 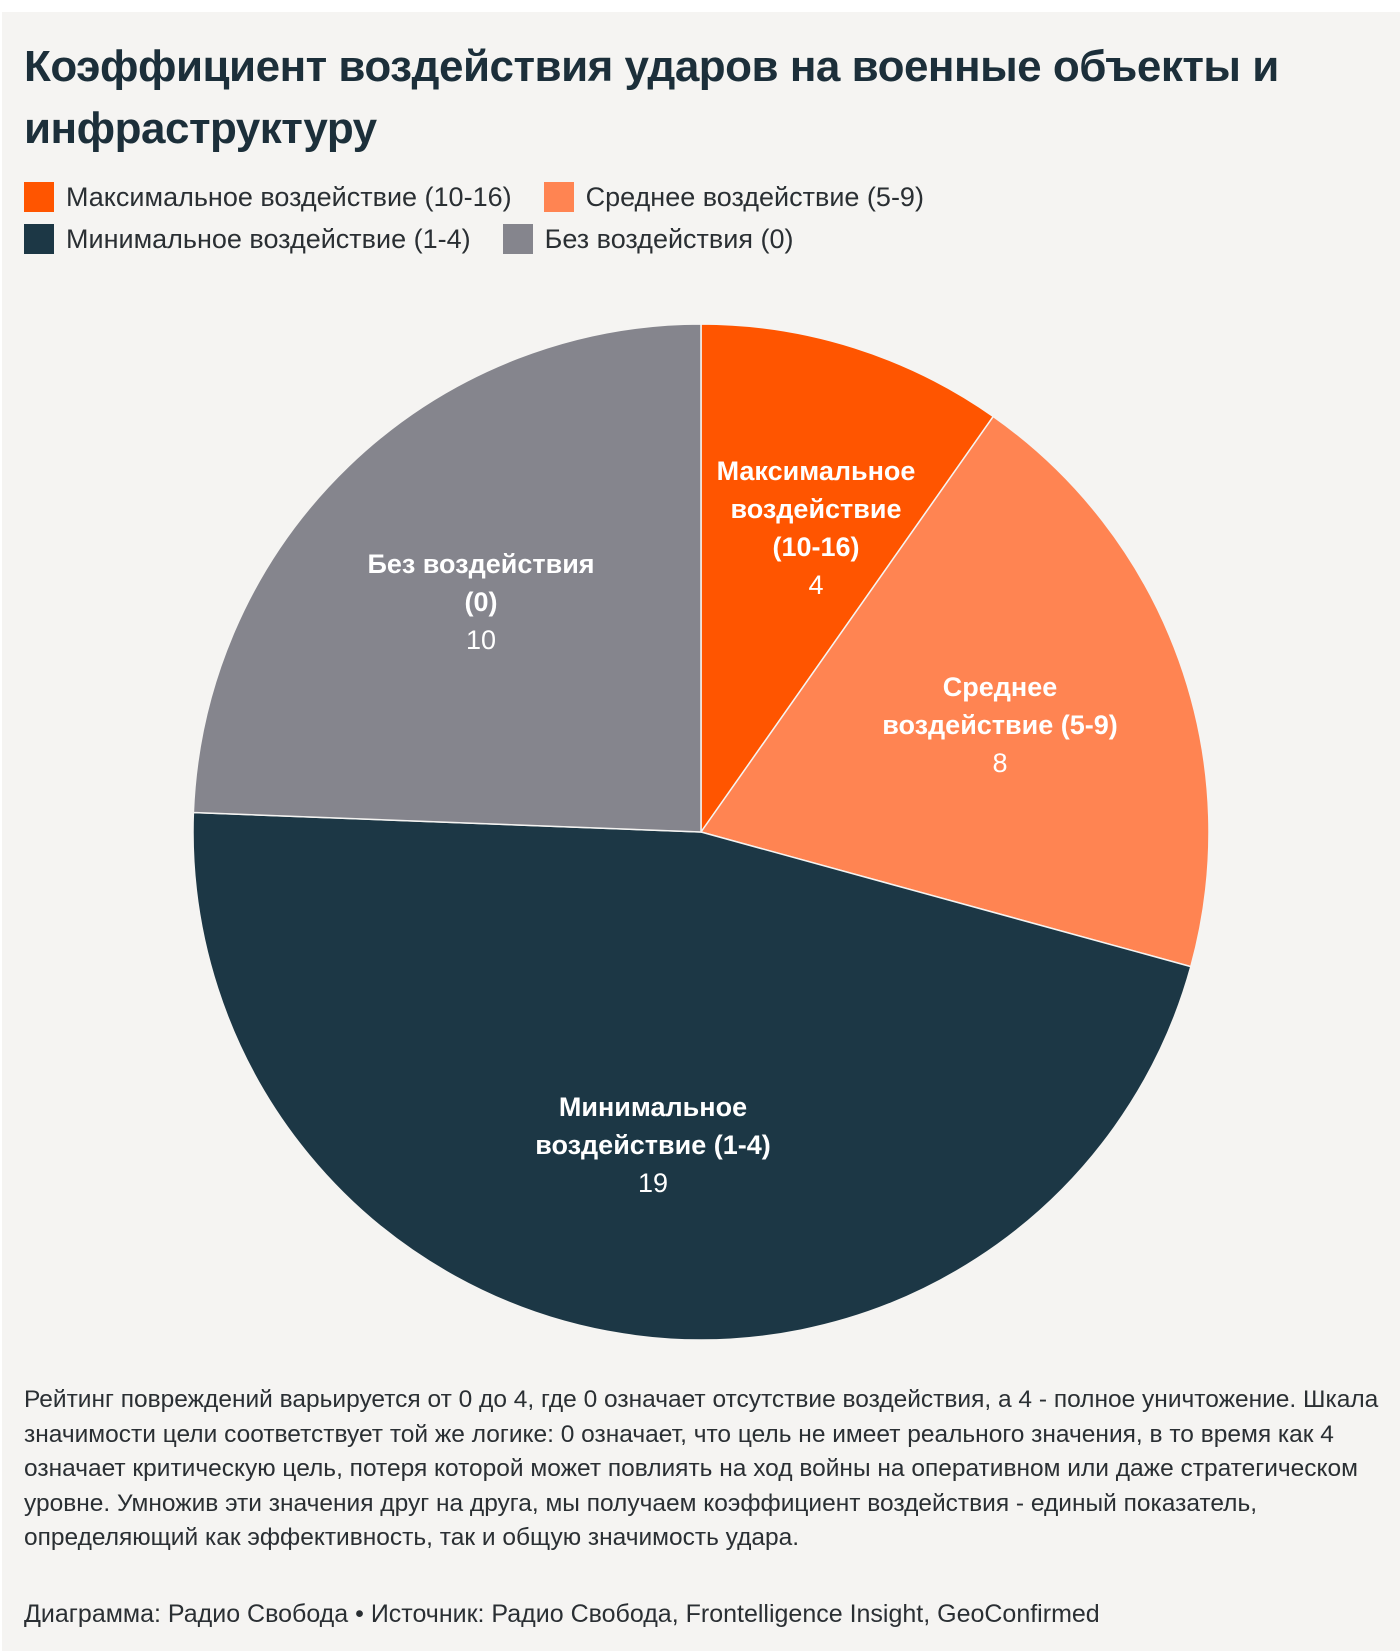 What do you see at coordinates (653, 1107) in the screenshot?
I see `slice-label-line: Минимальное` at bounding box center [653, 1107].